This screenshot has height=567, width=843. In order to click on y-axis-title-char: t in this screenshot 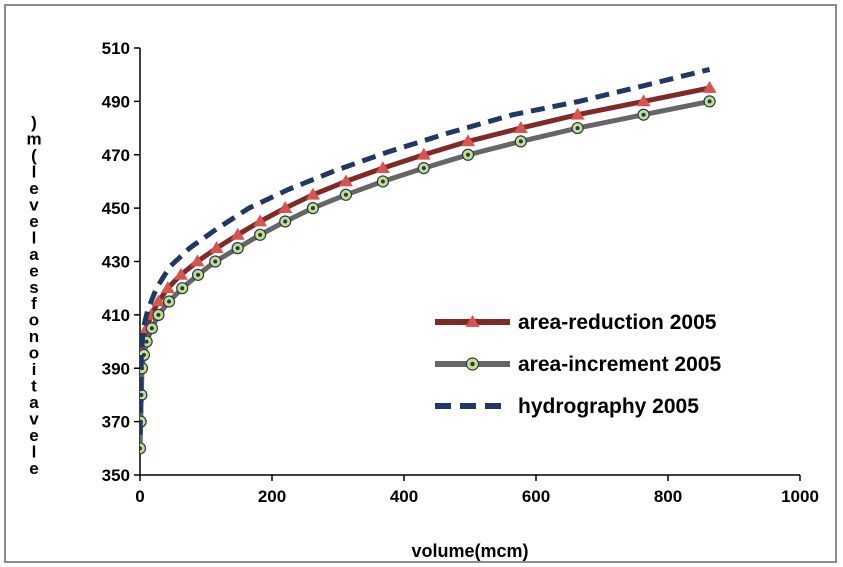, I will do `click(34, 386)`.